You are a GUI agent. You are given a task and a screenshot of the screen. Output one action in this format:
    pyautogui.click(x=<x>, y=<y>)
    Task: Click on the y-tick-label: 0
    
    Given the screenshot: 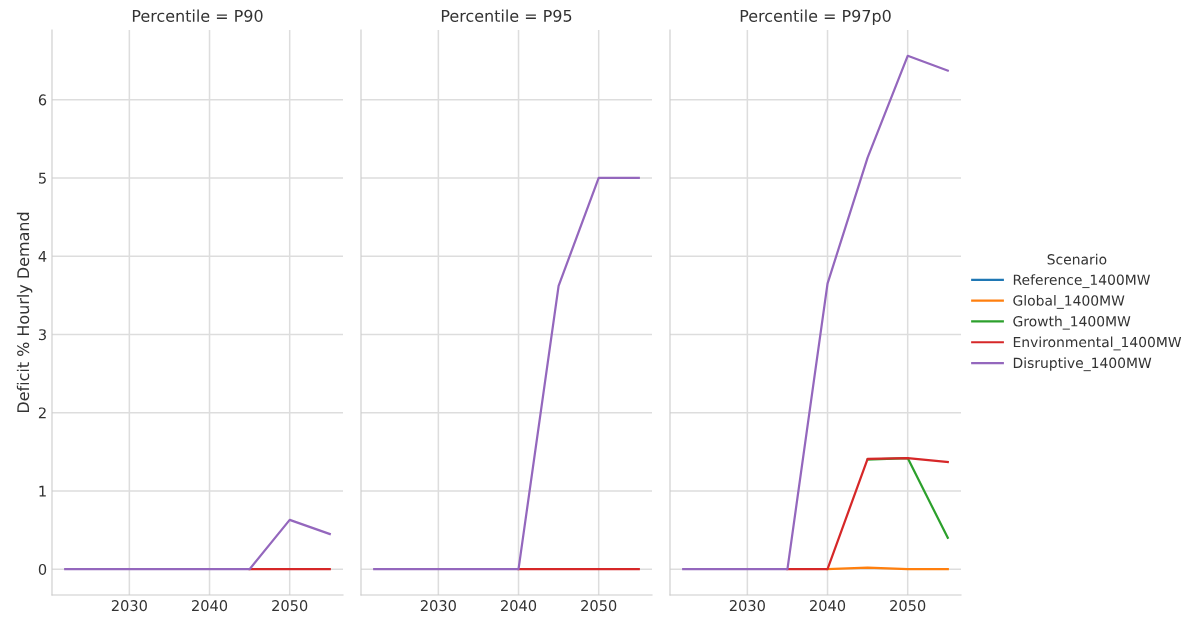 What is the action you would take?
    pyautogui.click(x=42, y=569)
    